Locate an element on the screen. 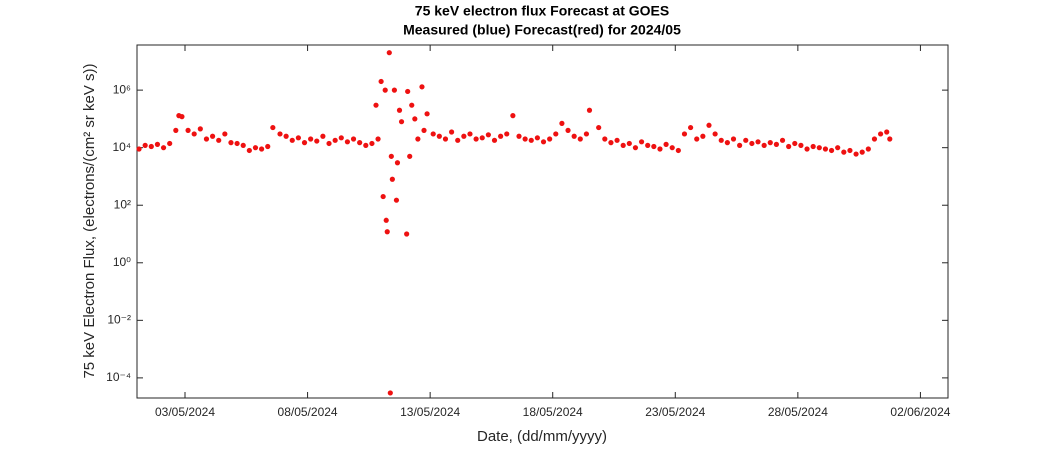 This screenshot has height=450, width=1050. x-tick-label: 13/05/2024 is located at coordinates (430, 412).